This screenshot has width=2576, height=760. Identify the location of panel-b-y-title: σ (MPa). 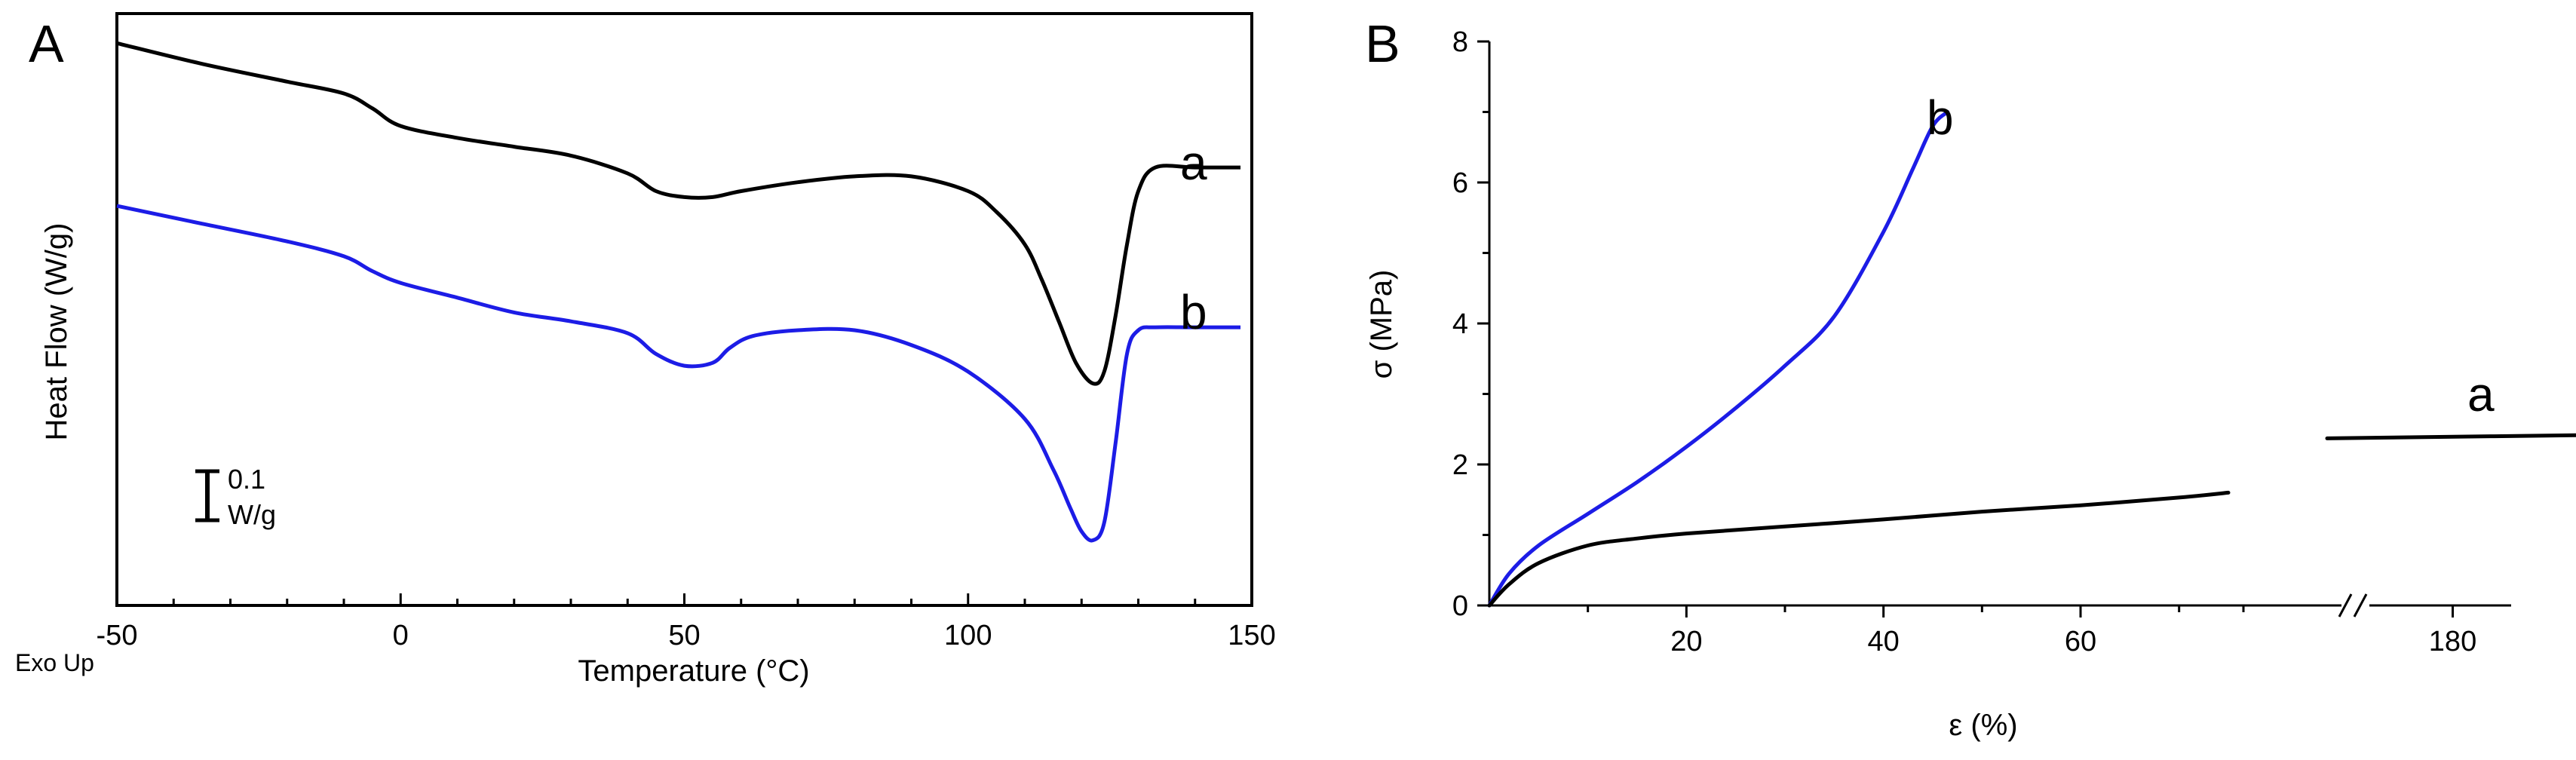
(1381, 324).